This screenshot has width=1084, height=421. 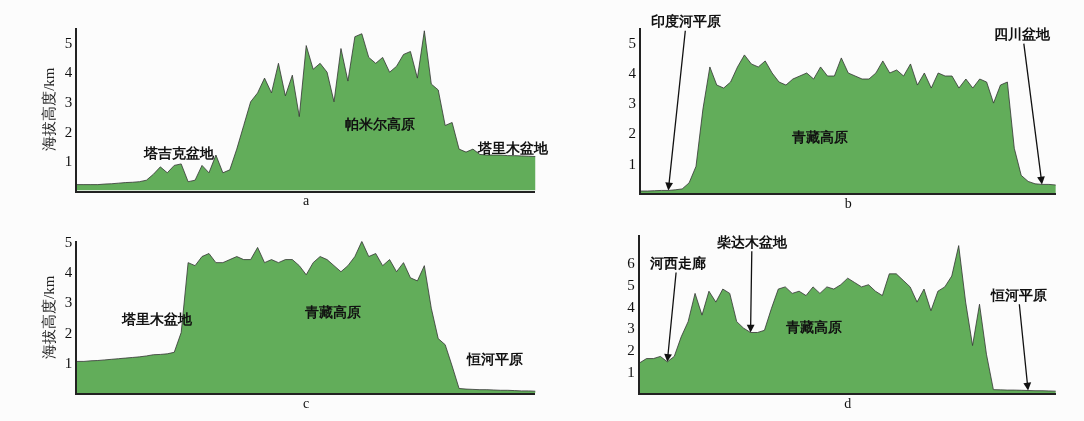 I want to click on x-axis-title: d, so click(x=848, y=403).